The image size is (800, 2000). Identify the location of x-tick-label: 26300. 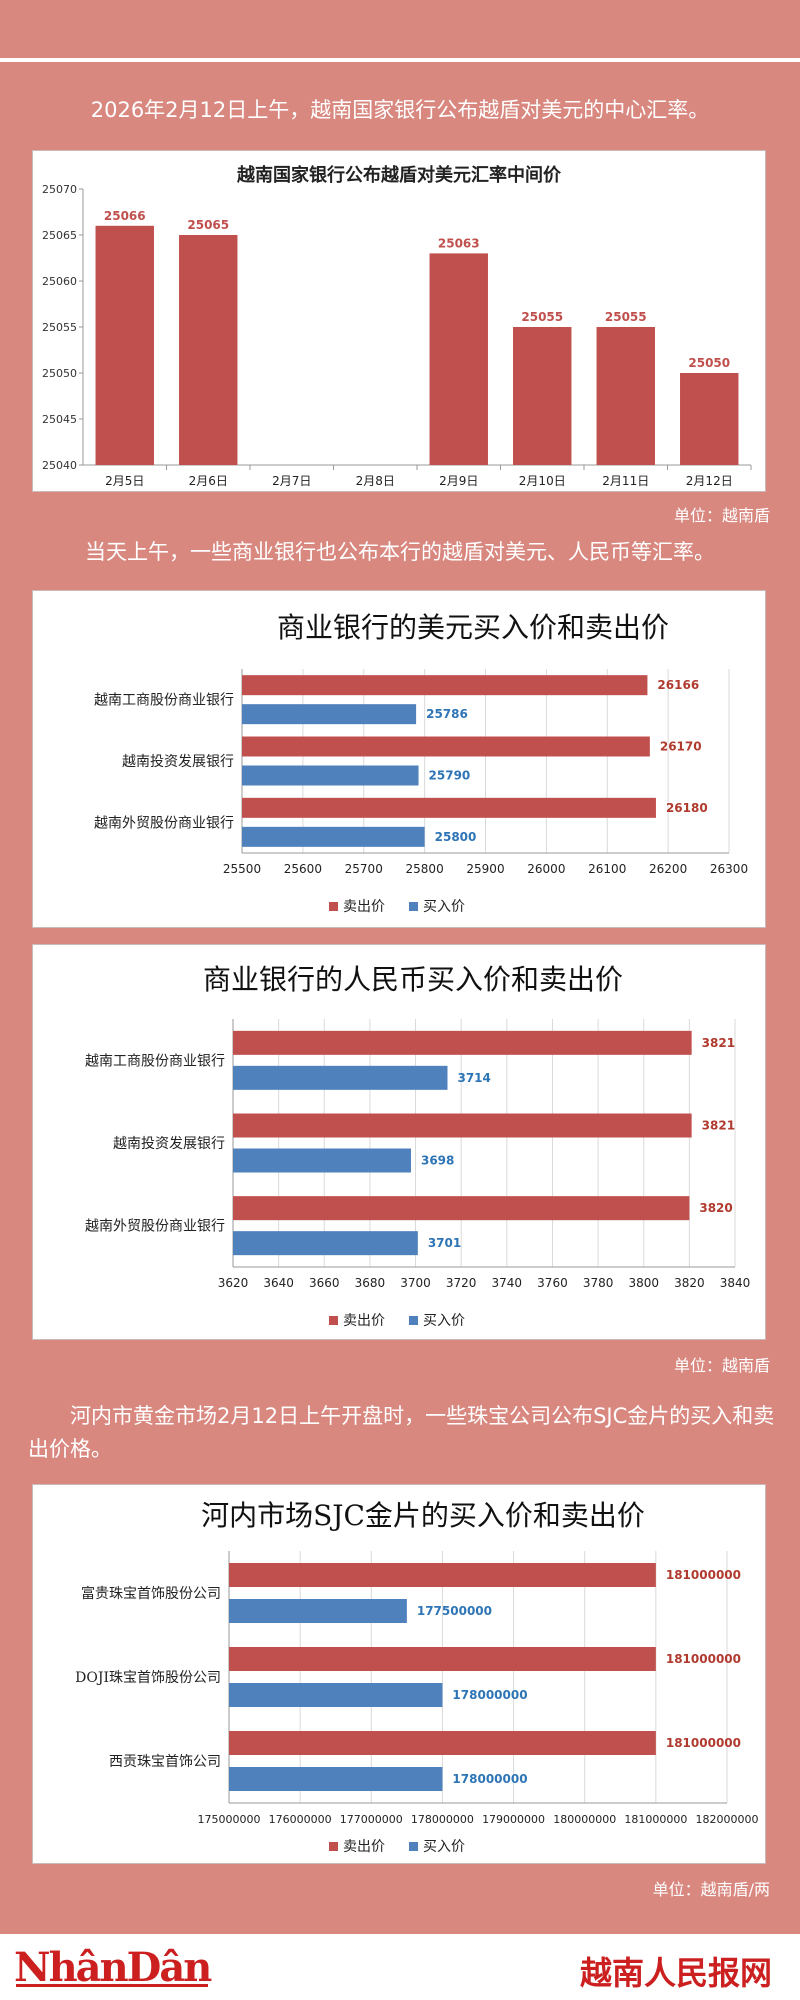
(729, 869).